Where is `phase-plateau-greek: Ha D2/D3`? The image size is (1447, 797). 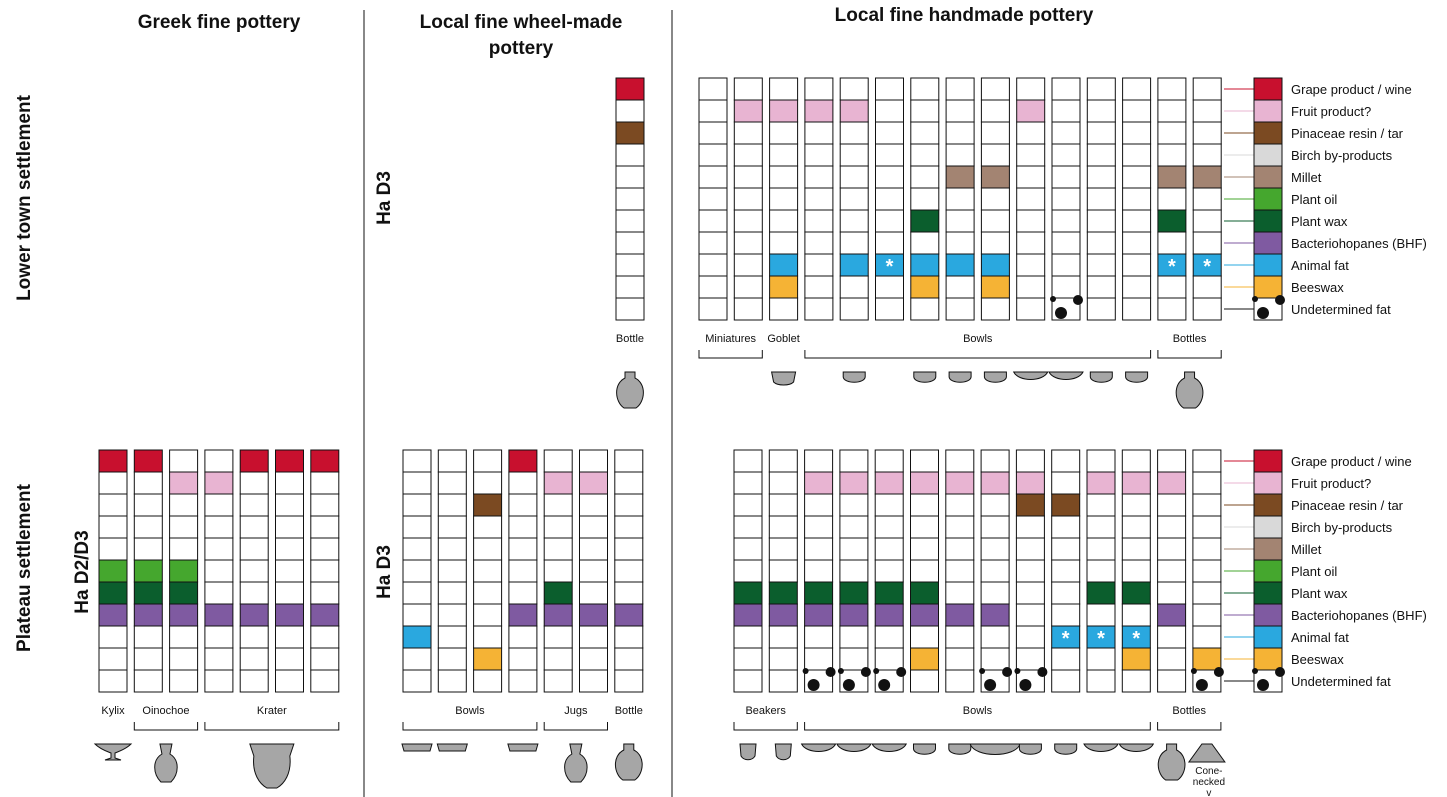
phase-plateau-greek: Ha D2/D3 is located at coordinates (82, 571).